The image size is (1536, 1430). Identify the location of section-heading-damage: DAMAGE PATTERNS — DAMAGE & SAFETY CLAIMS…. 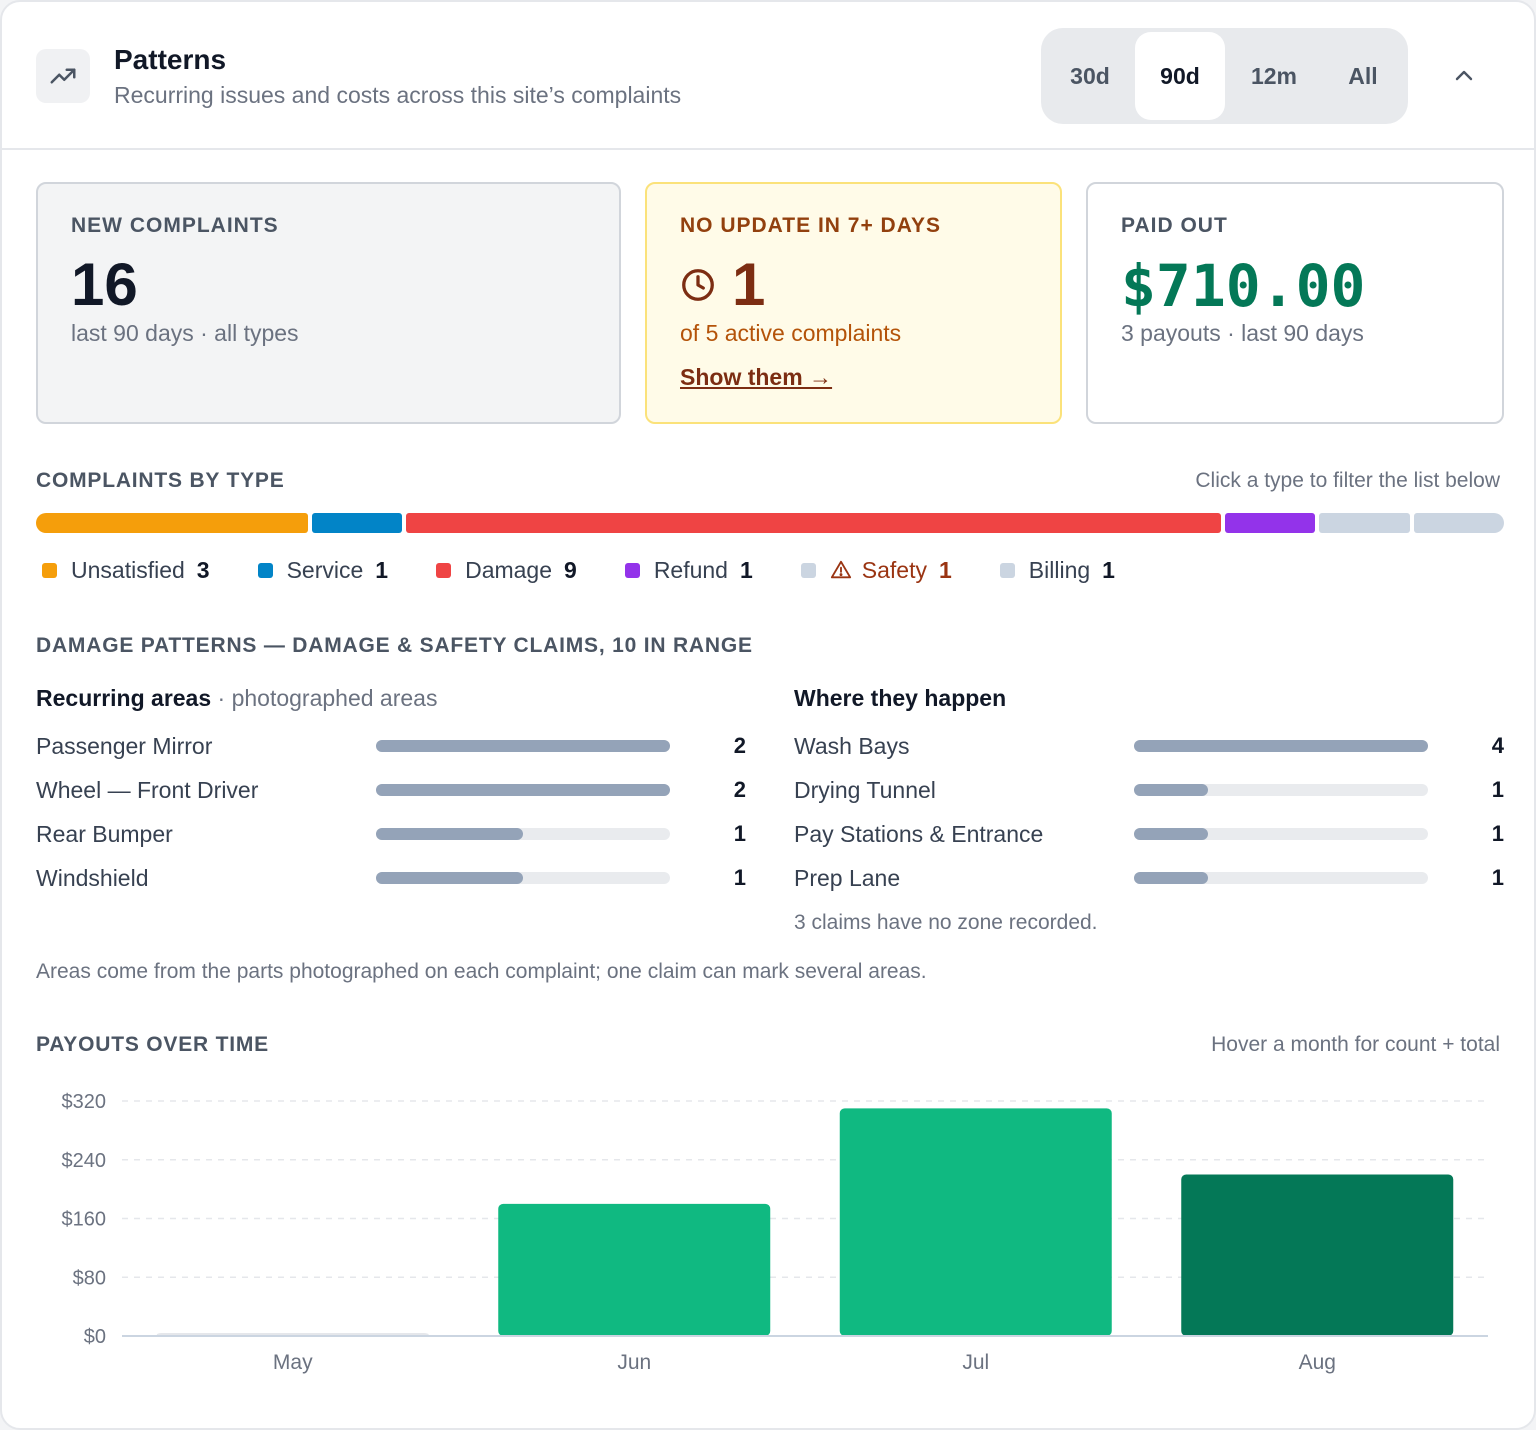
(394, 645).